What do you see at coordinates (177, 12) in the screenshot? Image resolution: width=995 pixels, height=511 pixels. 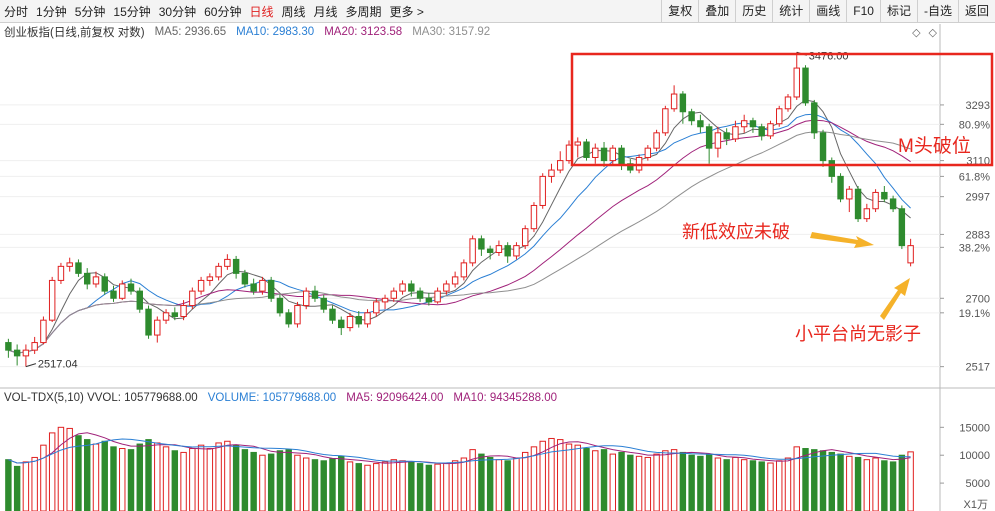 I see `period-tab-4: 30分钟` at bounding box center [177, 12].